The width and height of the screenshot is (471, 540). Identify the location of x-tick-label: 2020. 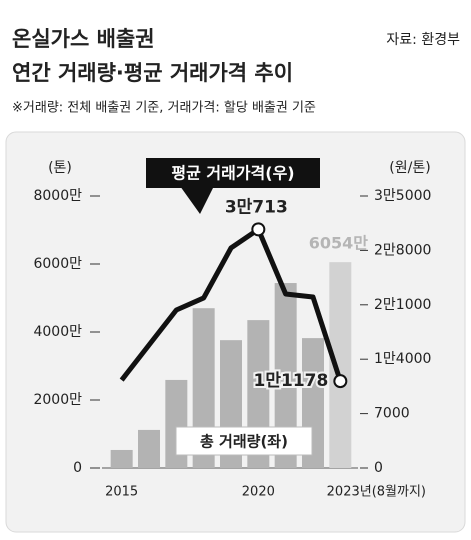
(258, 492).